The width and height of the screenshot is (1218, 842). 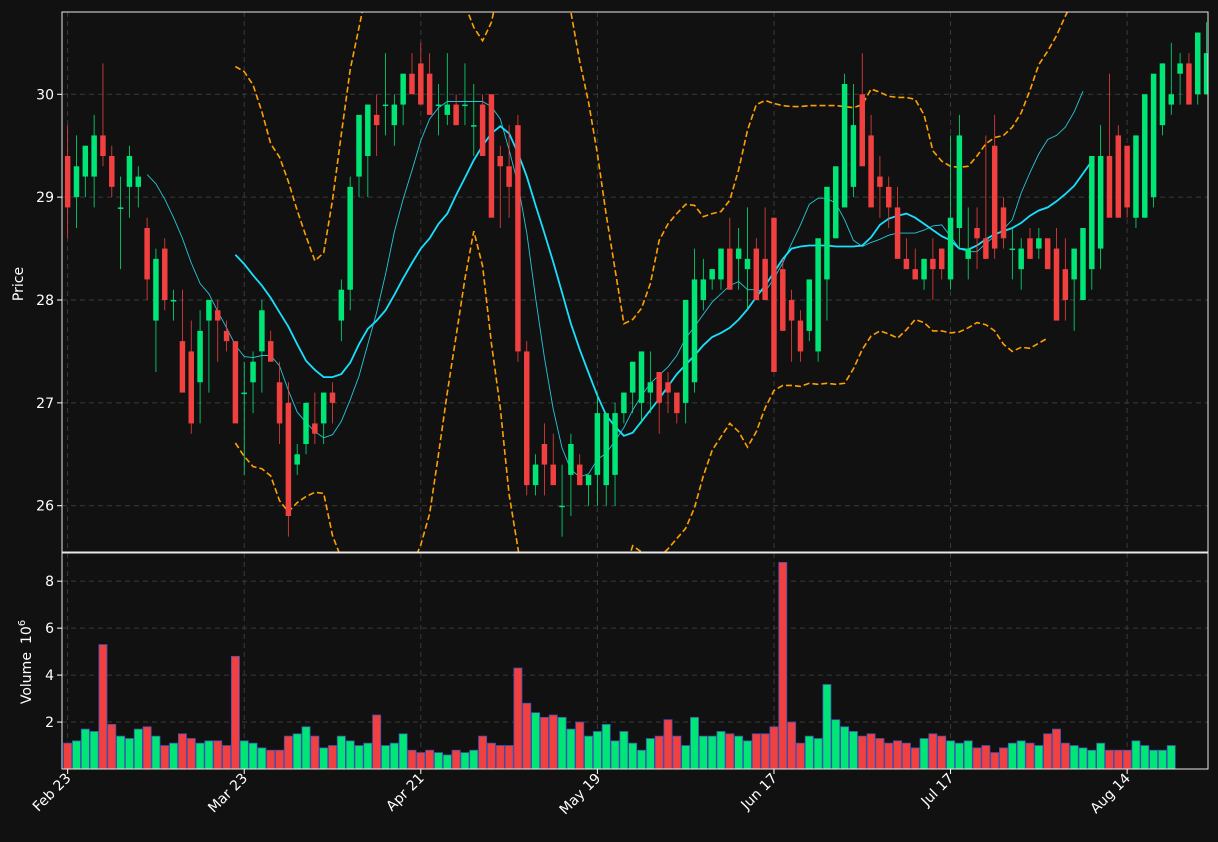 I want to click on volume-axis-label-text: Volume, so click(x=27, y=678).